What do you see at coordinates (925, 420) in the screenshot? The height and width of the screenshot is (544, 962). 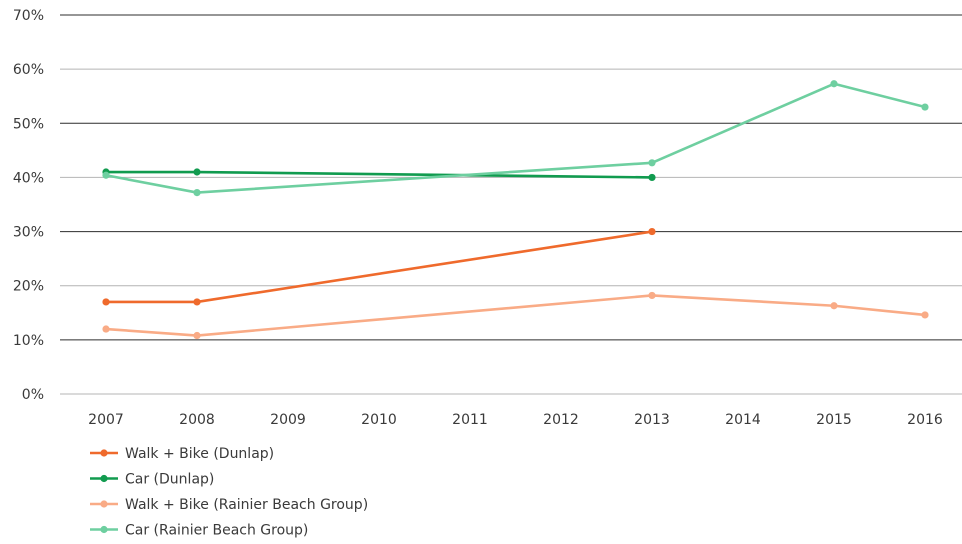 I see `x-tick-label: 2016` at bounding box center [925, 420].